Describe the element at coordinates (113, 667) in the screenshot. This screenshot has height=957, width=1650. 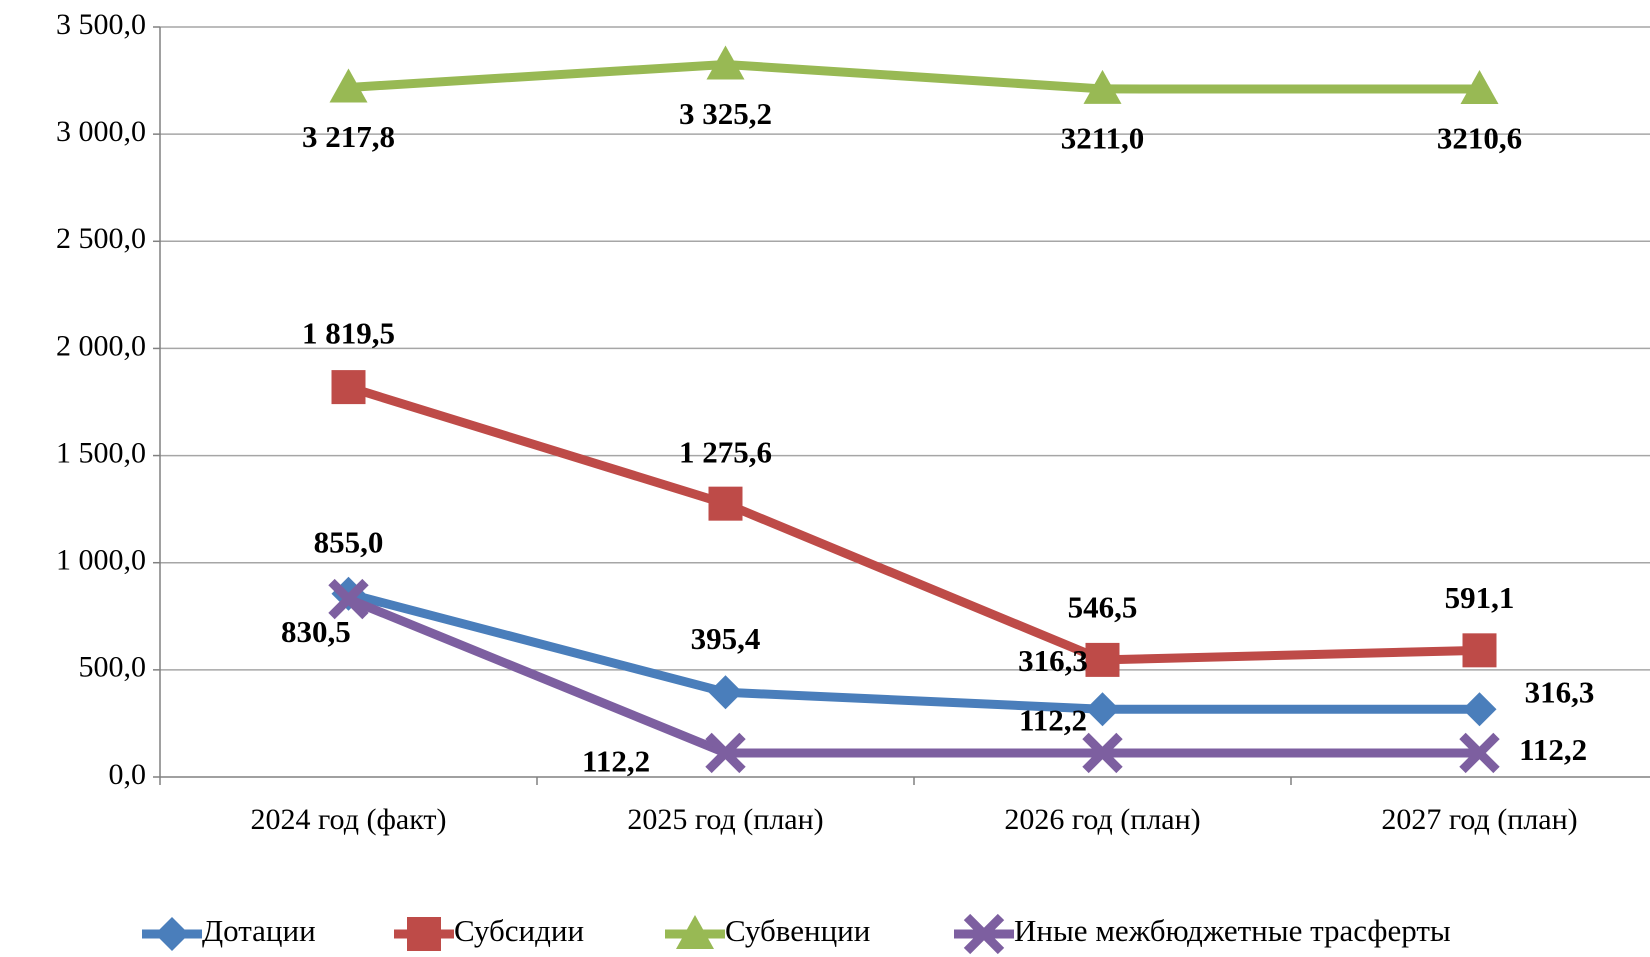
I see `y-tick-label: 500,0` at that location.